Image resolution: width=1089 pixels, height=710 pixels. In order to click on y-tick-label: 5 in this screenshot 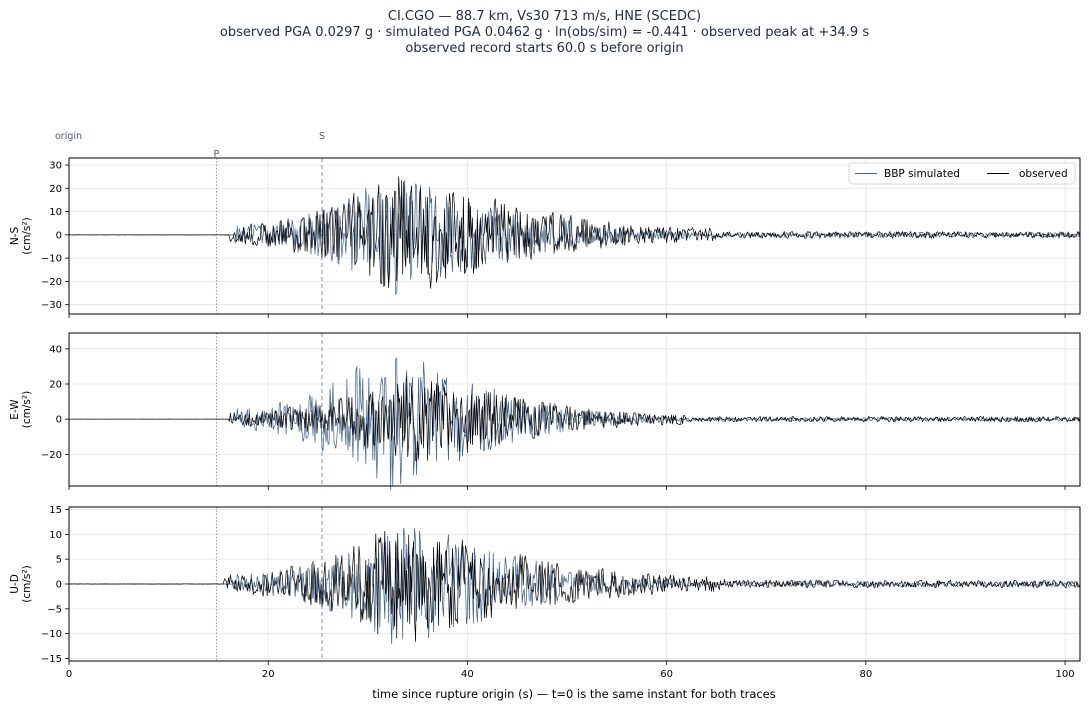, I will do `click(59, 560)`.